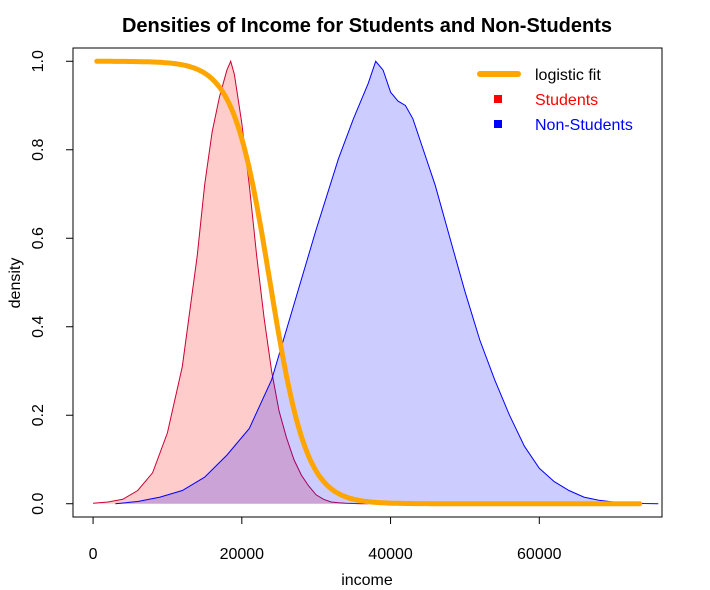 The image size is (710, 590). Describe the element at coordinates (568, 75) in the screenshot. I see `legend-label-logistic-fit: logistic fit` at that location.